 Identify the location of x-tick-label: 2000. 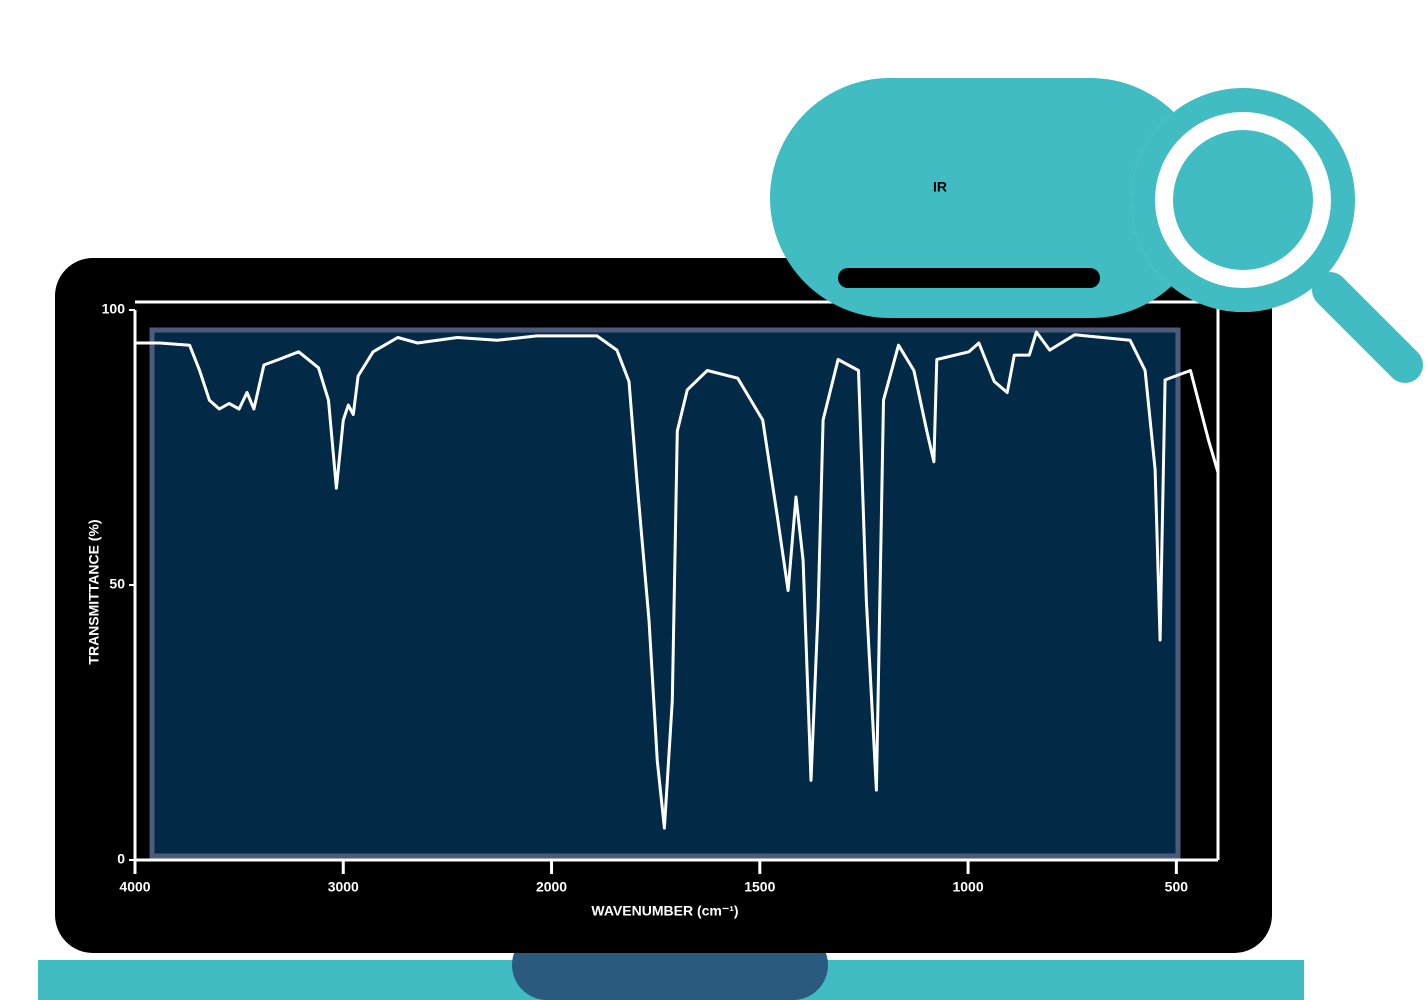
(551, 887).